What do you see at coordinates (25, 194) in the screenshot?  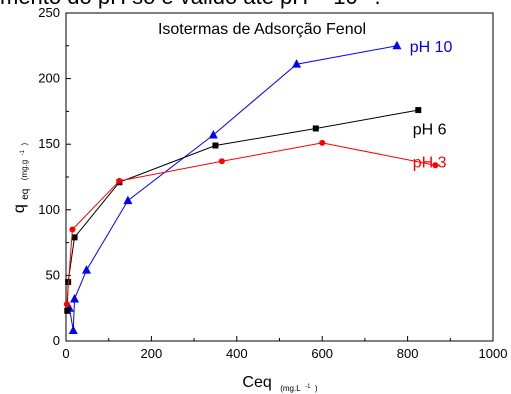 I see `y-axis-label-sub: eq` at bounding box center [25, 194].